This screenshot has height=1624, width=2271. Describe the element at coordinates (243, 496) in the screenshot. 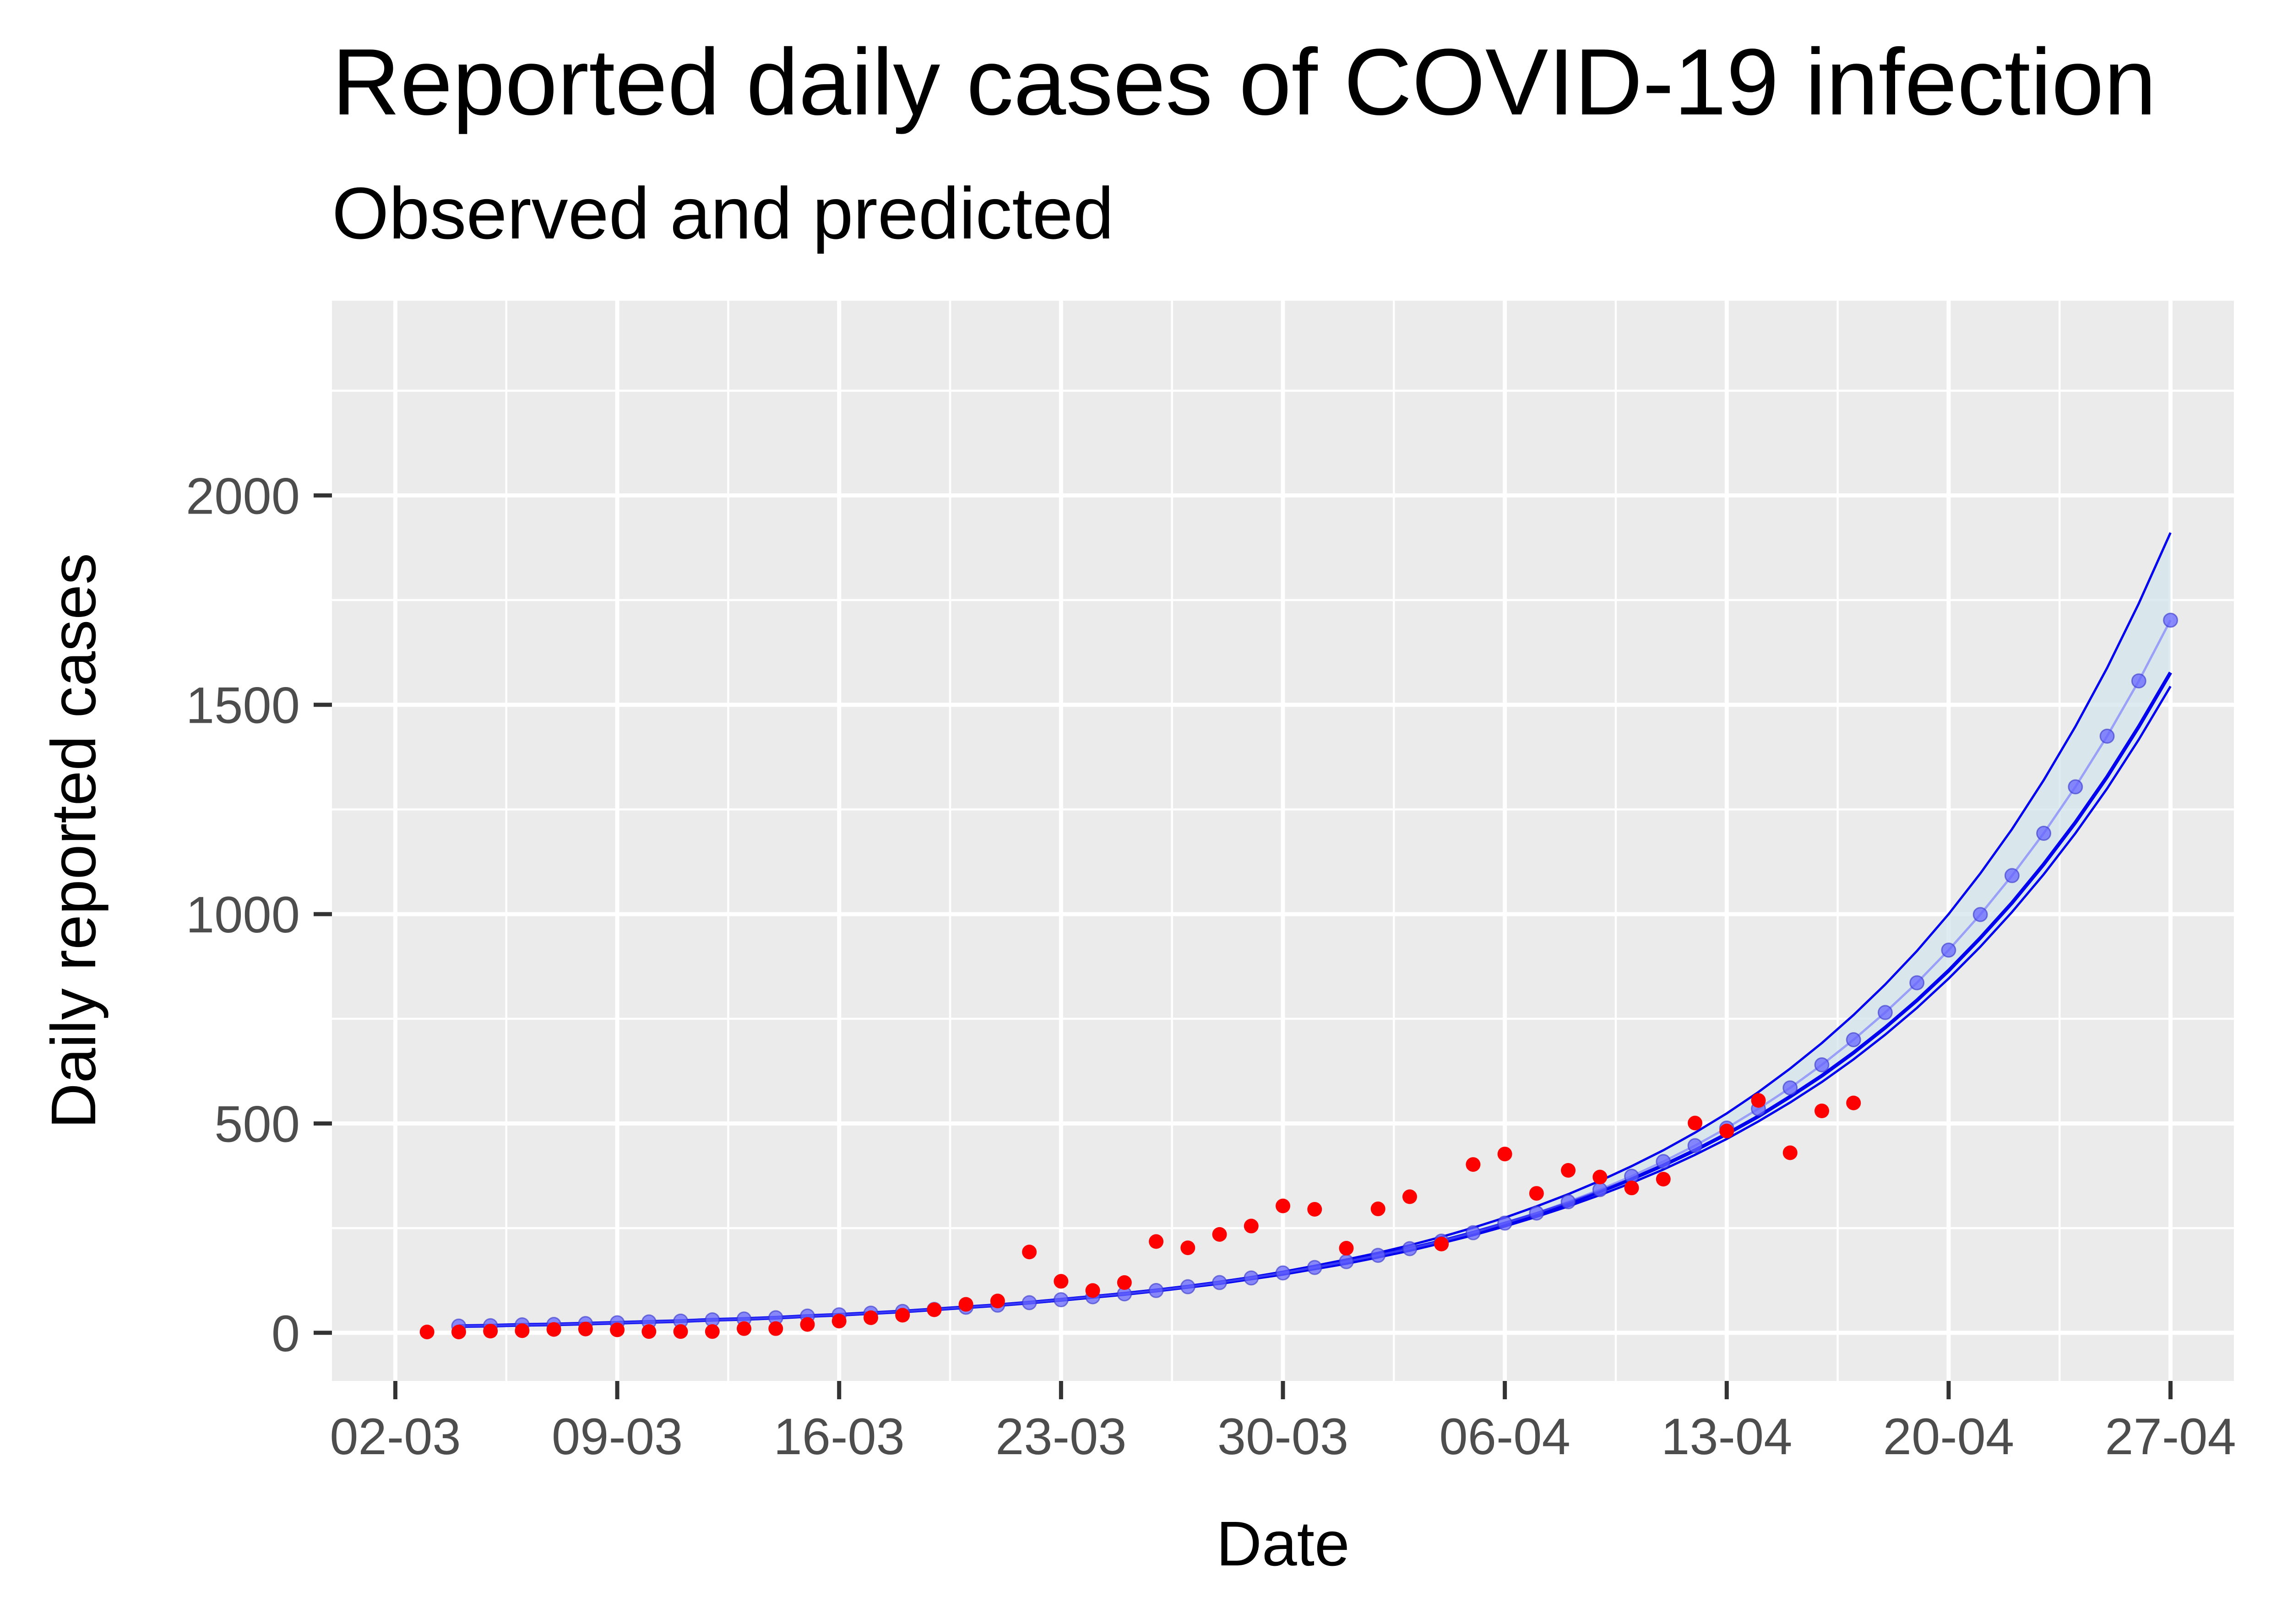

I see `y-axis-tick-label: 2000` at that location.